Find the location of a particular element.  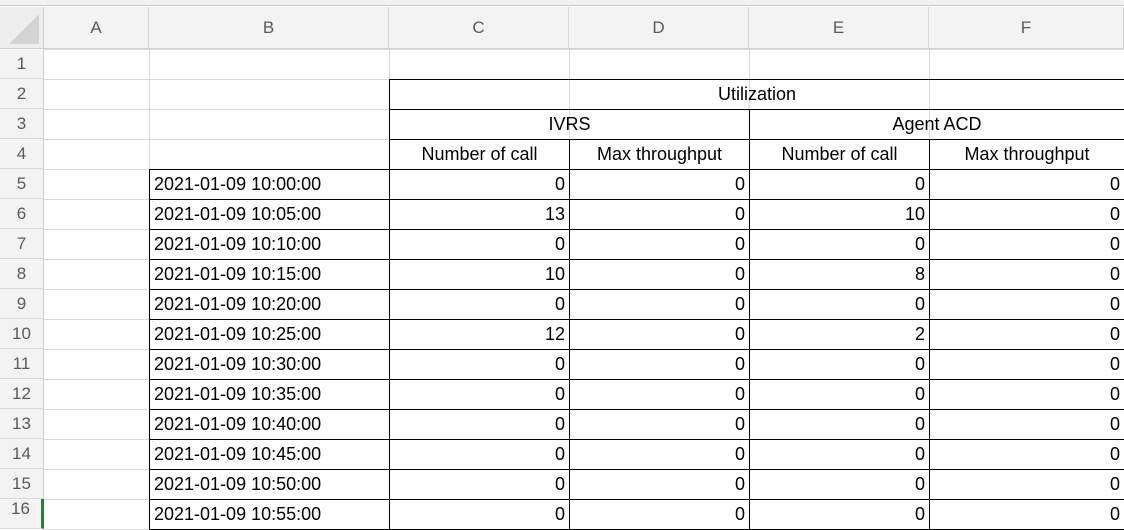

row-header-12: 12 is located at coordinates (22, 394).